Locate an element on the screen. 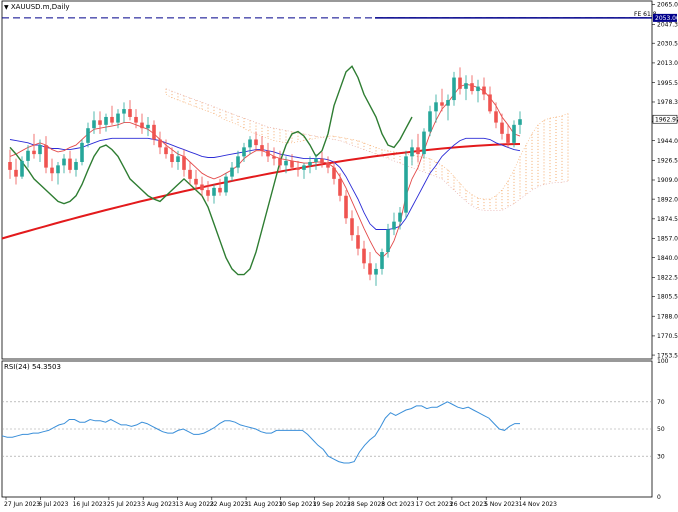 This screenshot has width=678, height=512. sma200-line is located at coordinates (261, 191).